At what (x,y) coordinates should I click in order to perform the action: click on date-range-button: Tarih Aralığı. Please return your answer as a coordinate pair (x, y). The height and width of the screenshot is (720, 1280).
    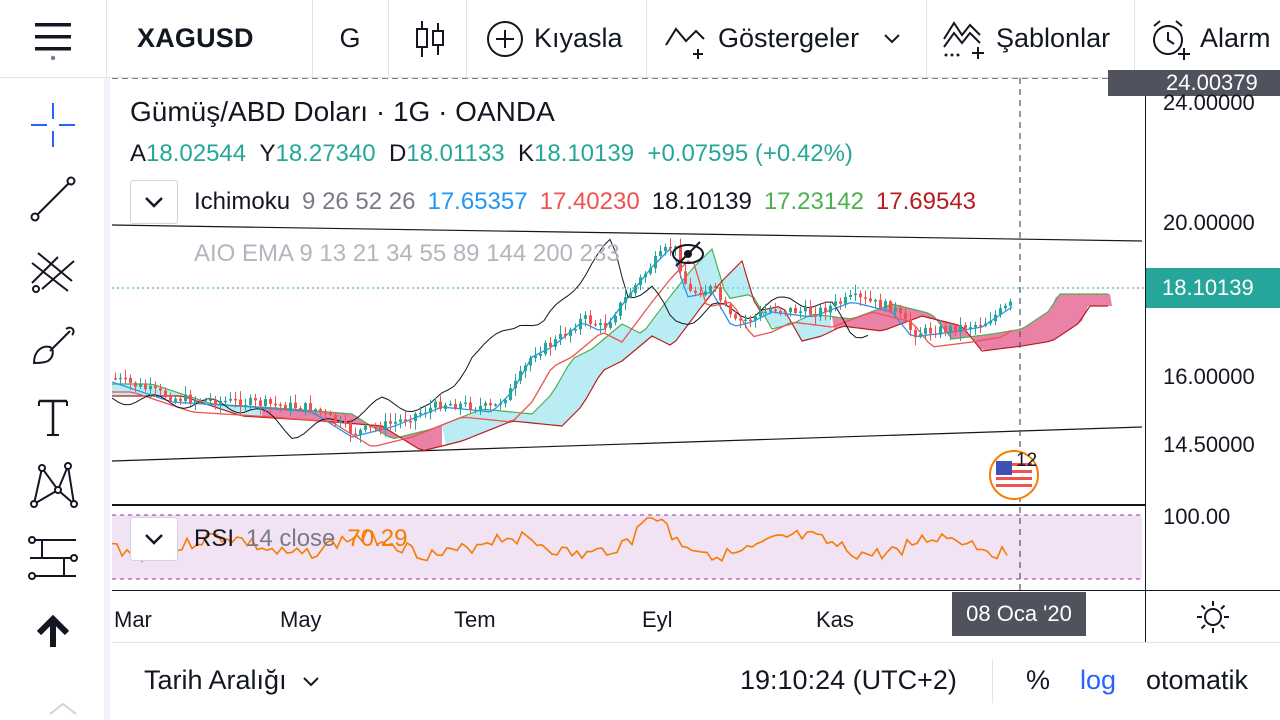
    Looking at the image, I should click on (232, 680).